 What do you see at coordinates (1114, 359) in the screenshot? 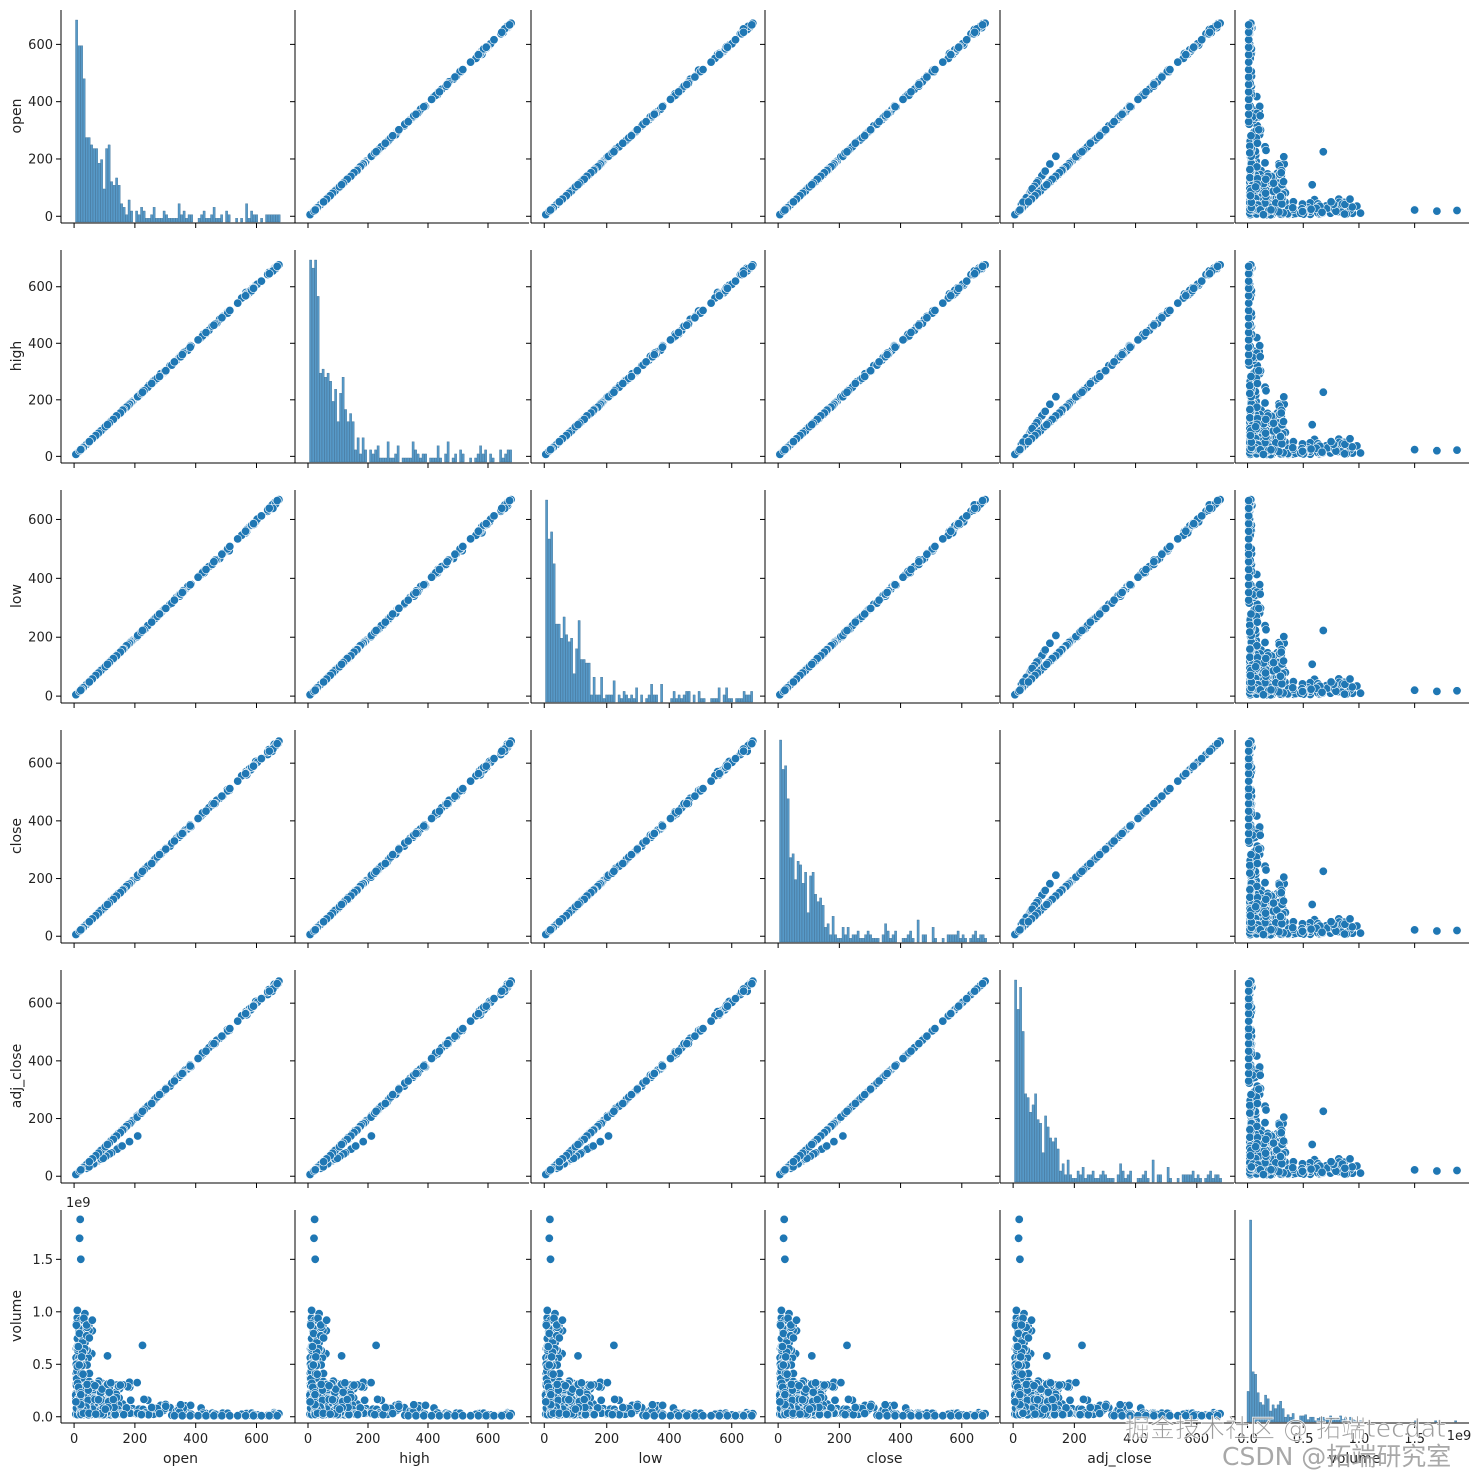
I see `panel-high-vs-adj_close` at bounding box center [1114, 359].